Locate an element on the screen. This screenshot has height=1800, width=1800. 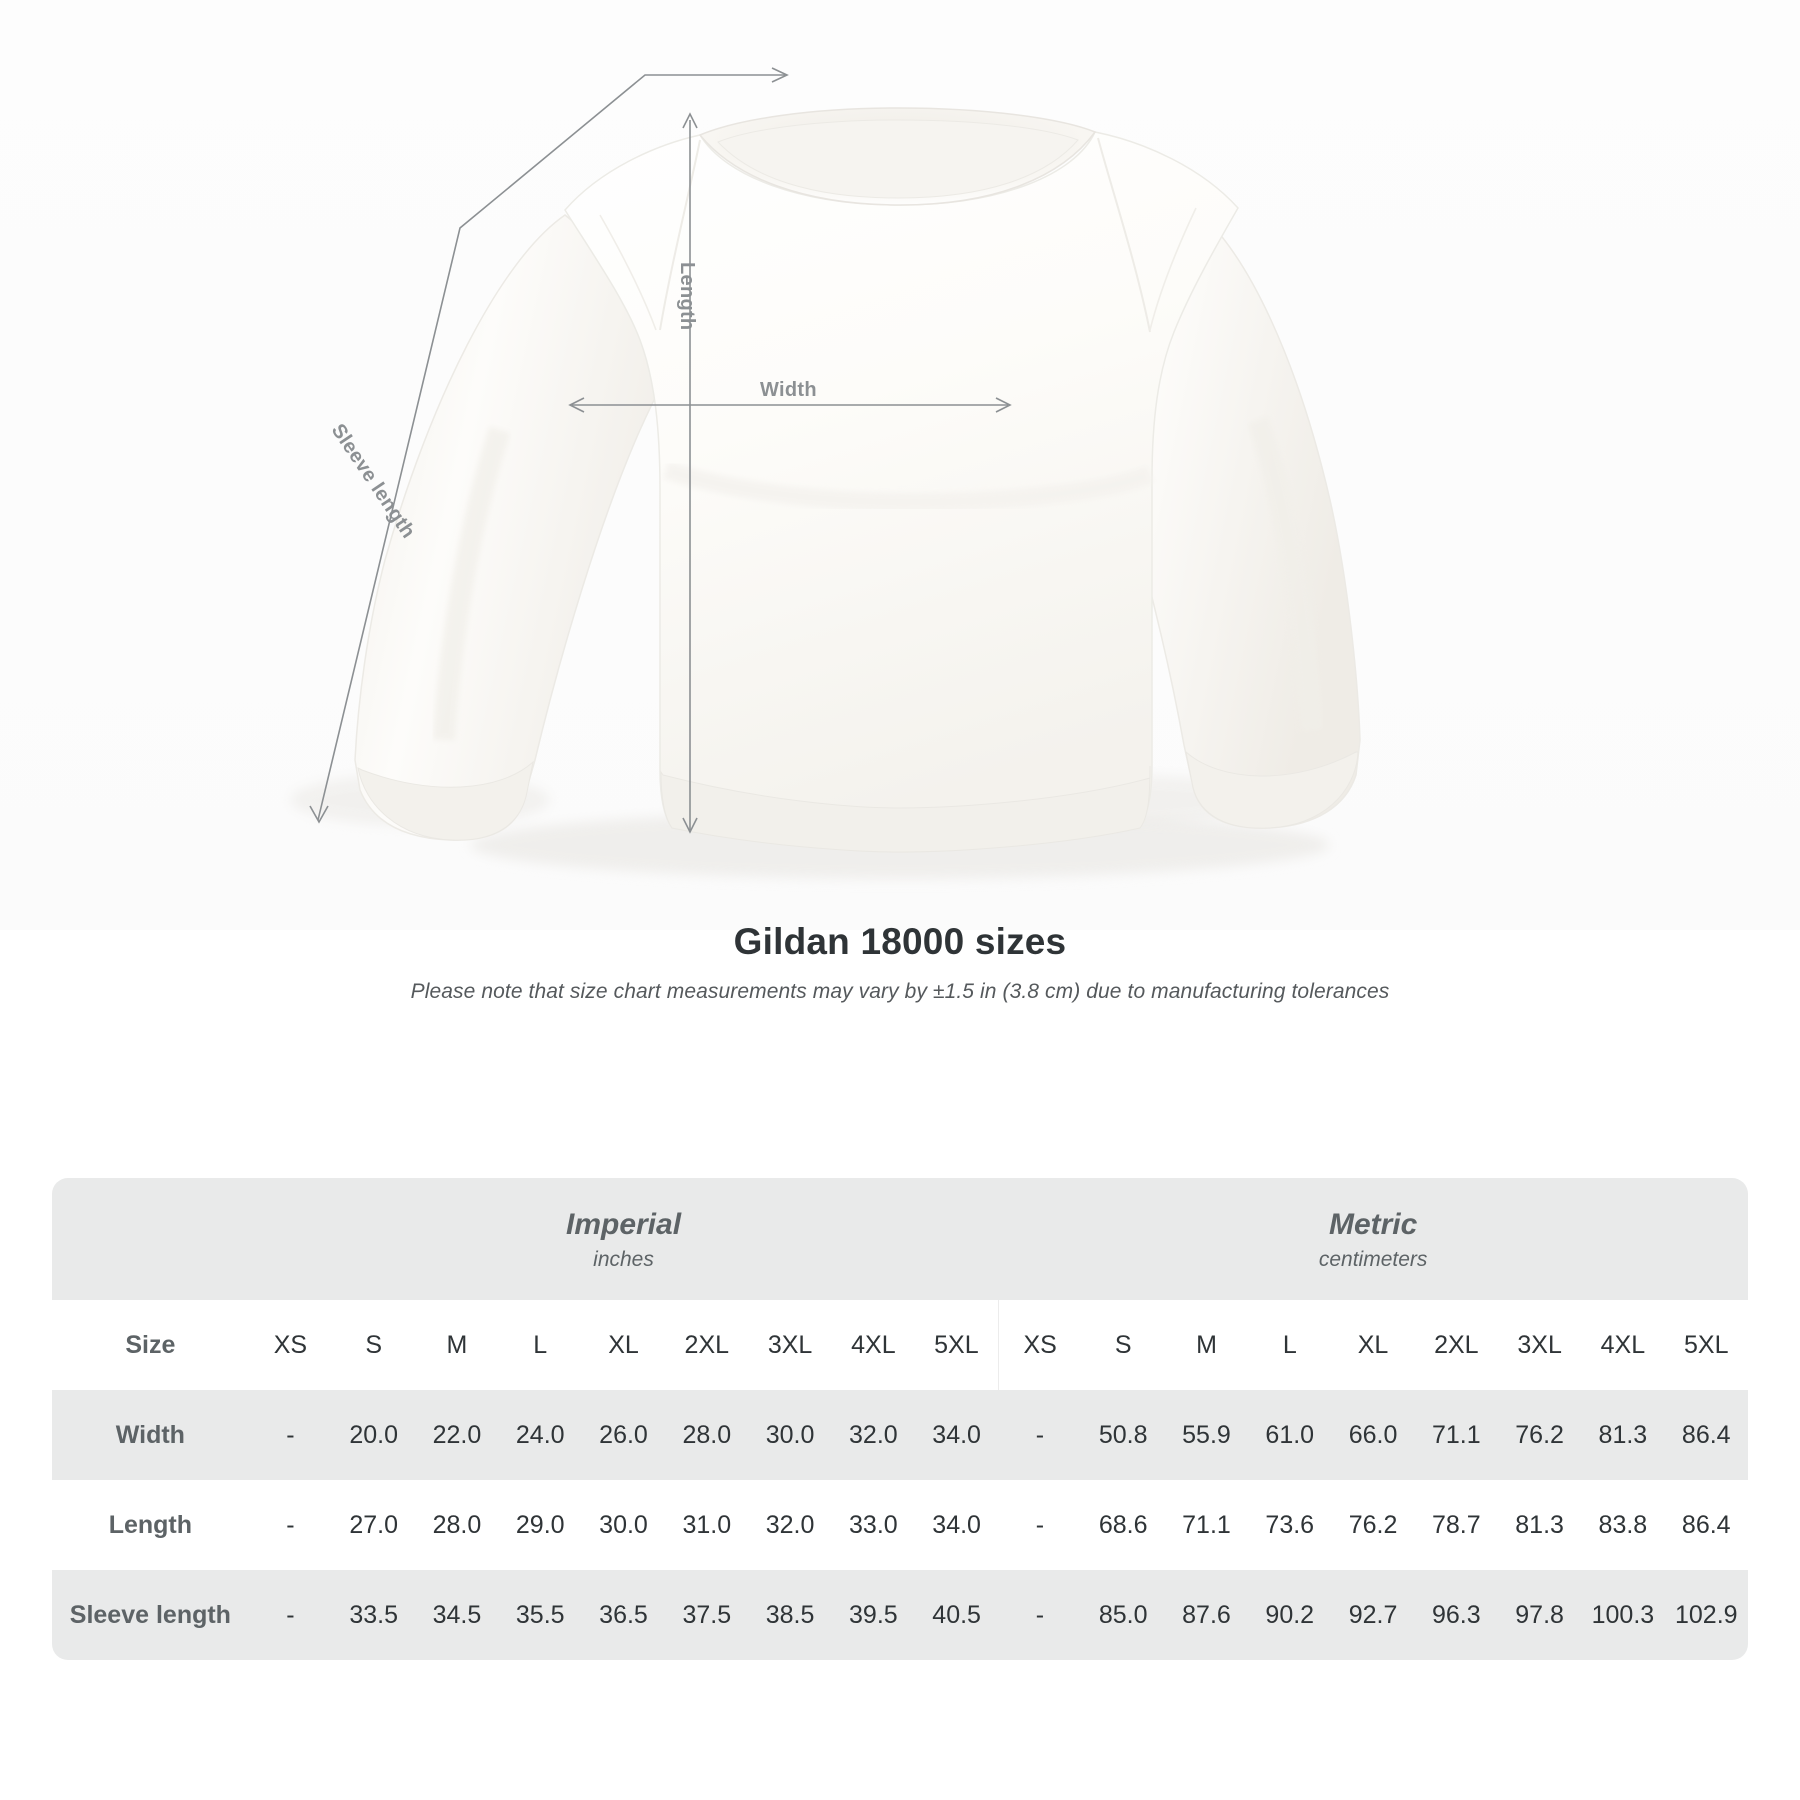
cell-width-metric-4xl: 81.3 is located at coordinates (1623, 1435).